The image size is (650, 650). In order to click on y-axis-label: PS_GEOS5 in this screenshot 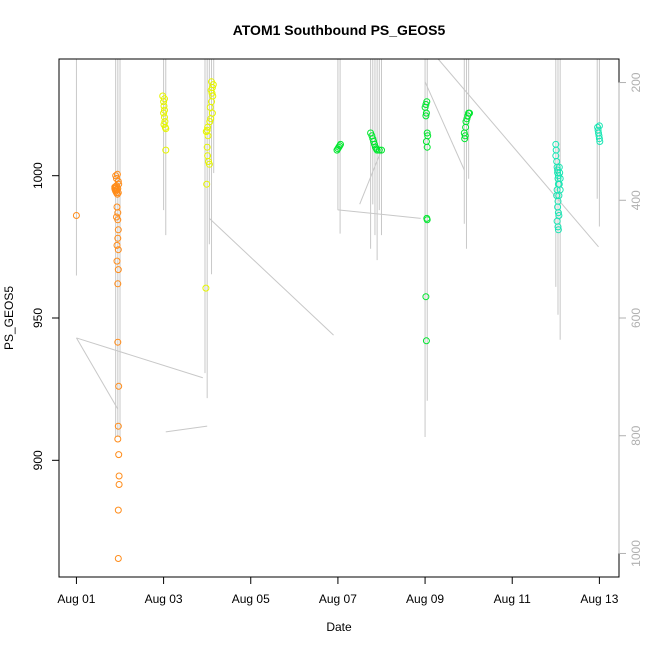, I will do `click(9, 318)`.